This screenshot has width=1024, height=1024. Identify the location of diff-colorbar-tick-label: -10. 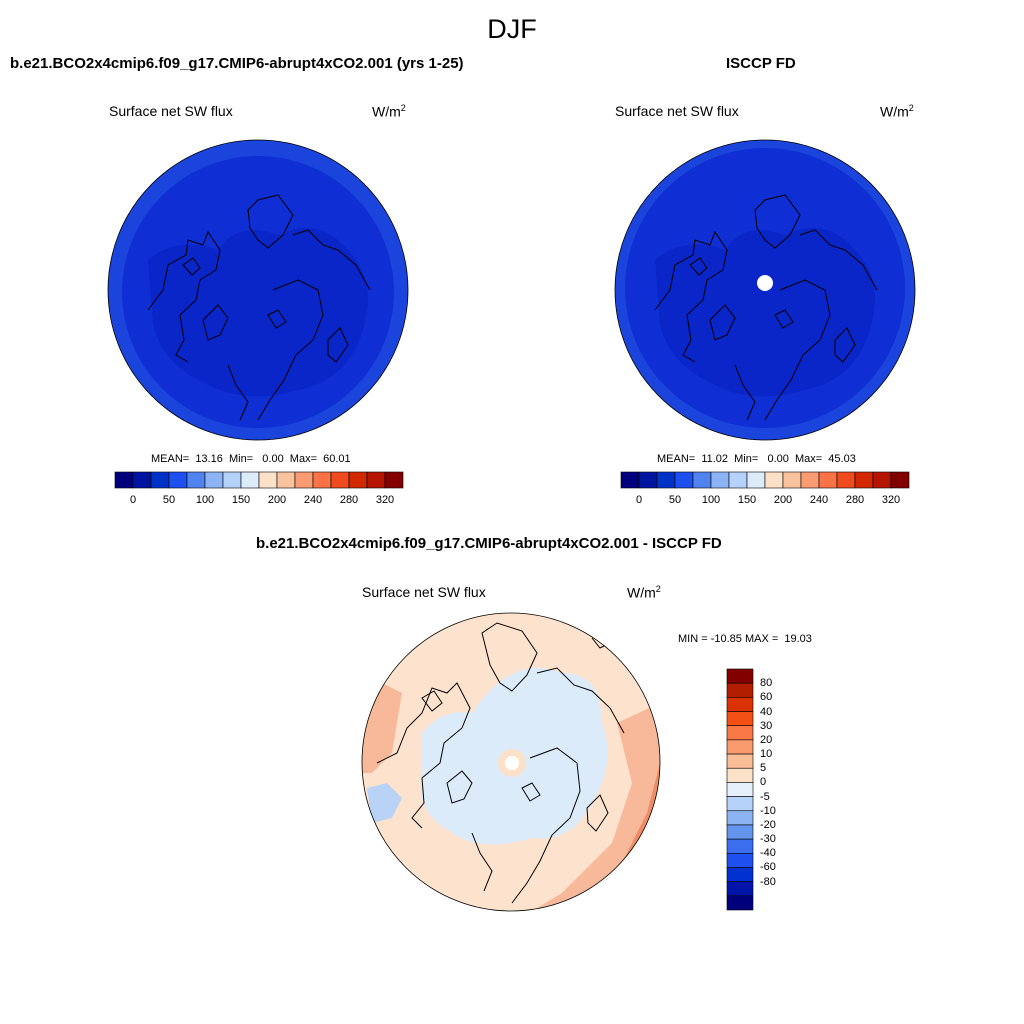
(768, 810).